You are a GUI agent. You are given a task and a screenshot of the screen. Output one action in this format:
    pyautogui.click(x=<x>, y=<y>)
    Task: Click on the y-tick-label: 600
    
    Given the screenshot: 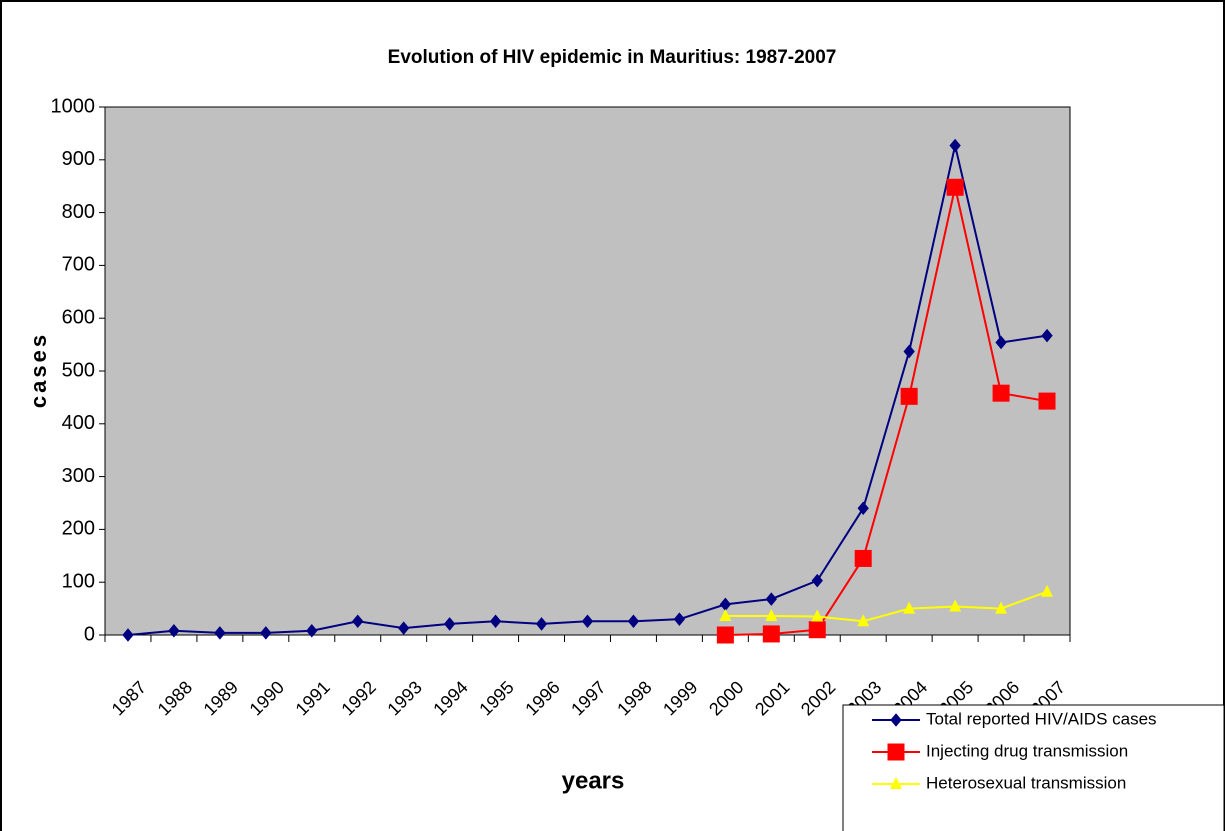 What is the action you would take?
    pyautogui.click(x=78, y=317)
    